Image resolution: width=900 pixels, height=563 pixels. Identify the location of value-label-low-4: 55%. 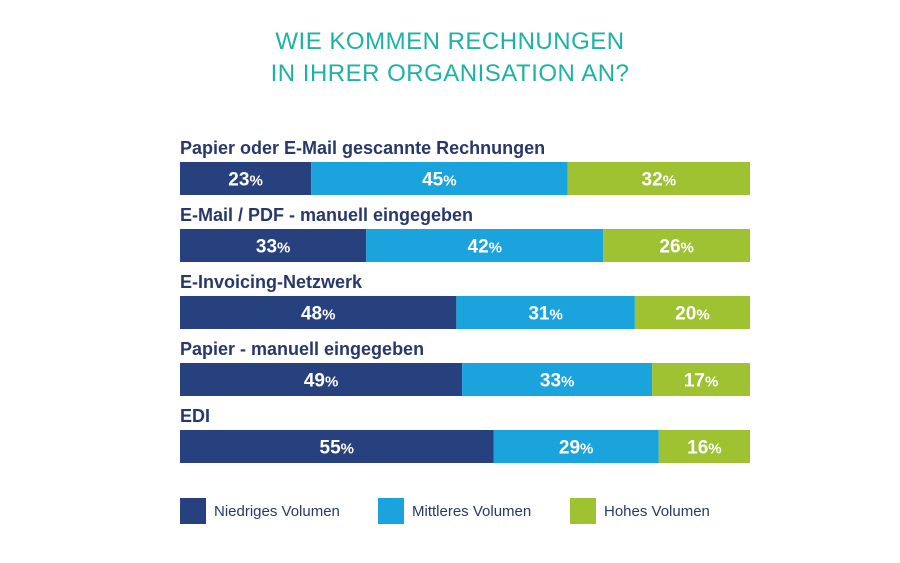
(337, 448).